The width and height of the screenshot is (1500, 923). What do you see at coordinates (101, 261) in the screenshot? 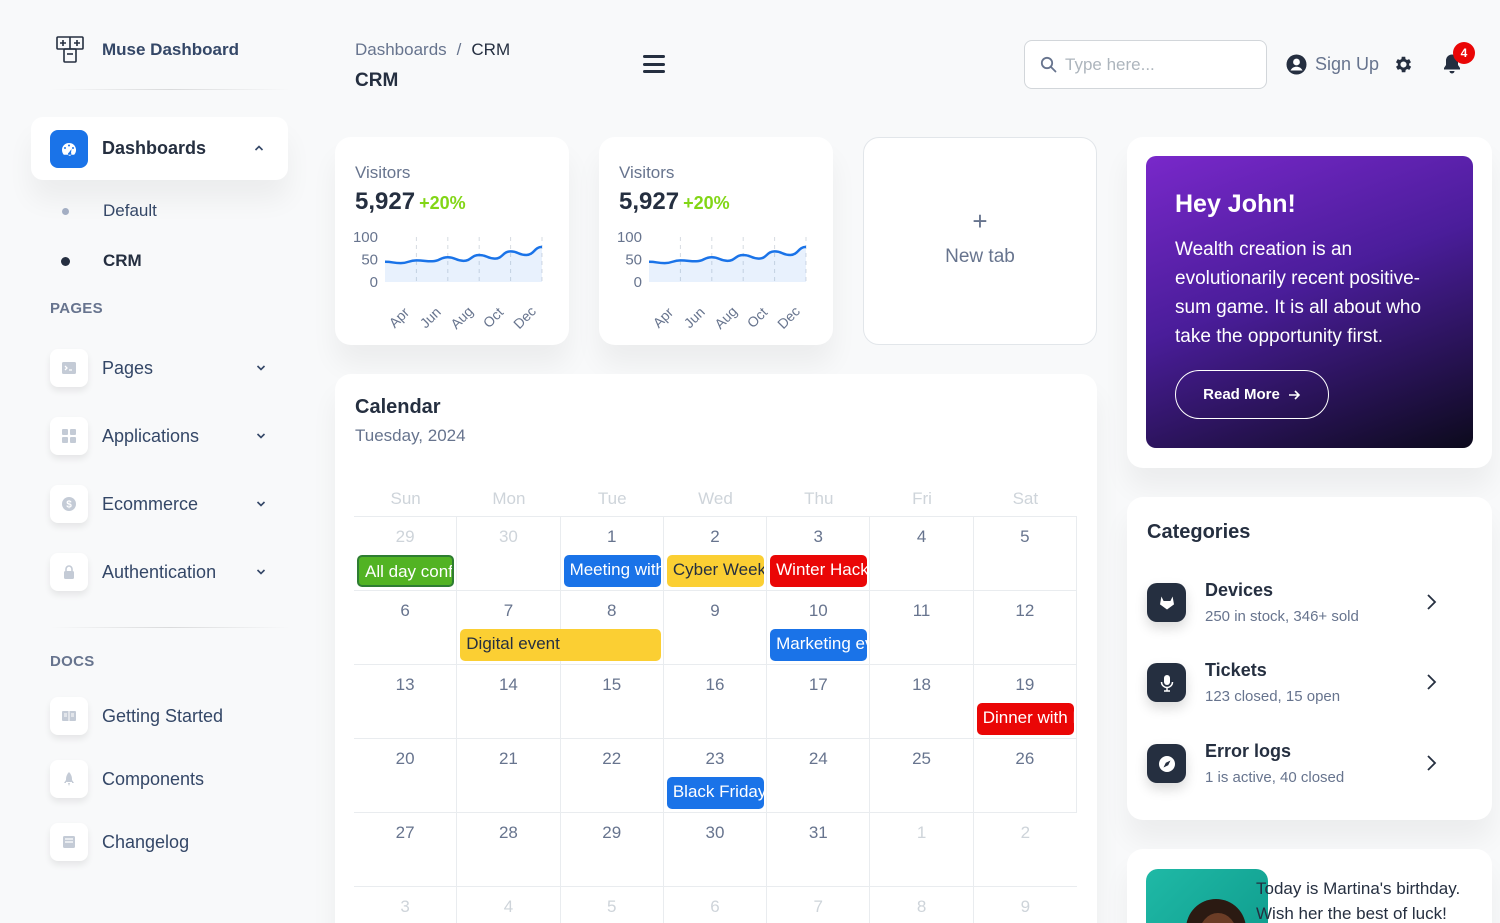
I see `sidebar-subitem-crm: CRM` at bounding box center [101, 261].